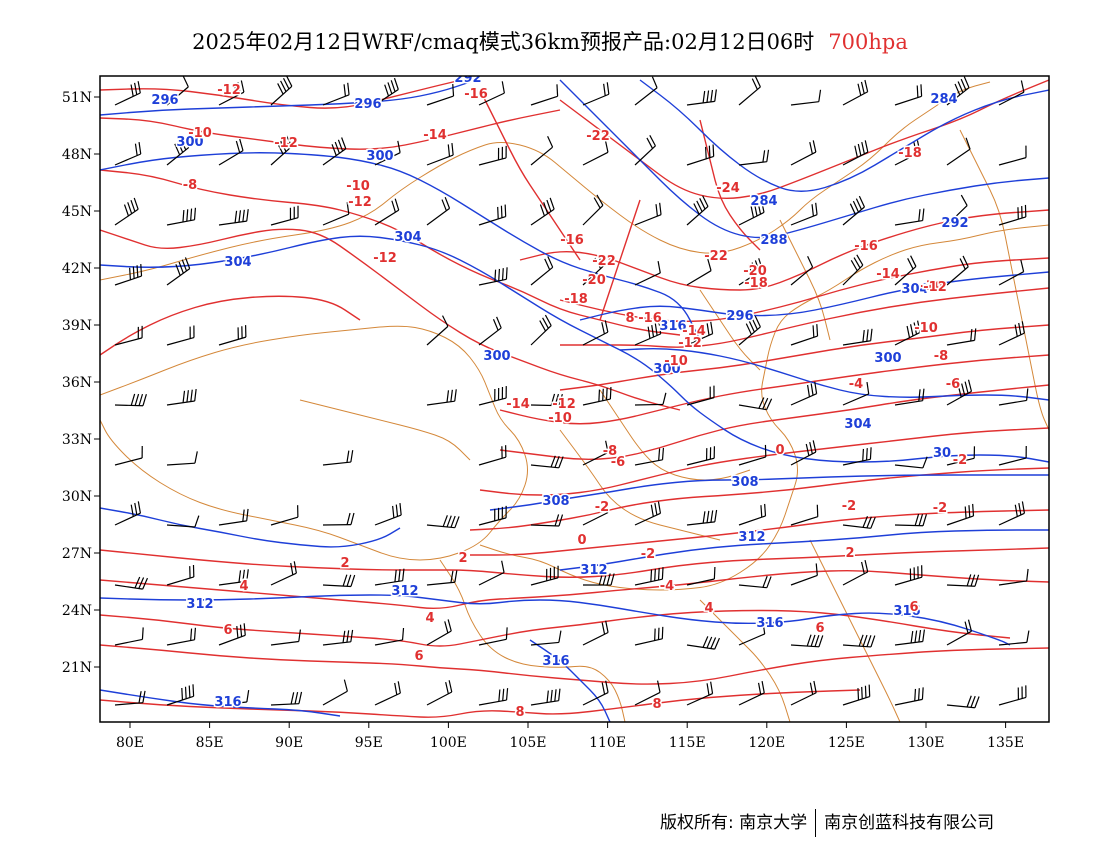 This screenshot has height=850, width=1100. What do you see at coordinates (77, 668) in the screenshot?
I see `y-tick-label: 21N` at bounding box center [77, 668].